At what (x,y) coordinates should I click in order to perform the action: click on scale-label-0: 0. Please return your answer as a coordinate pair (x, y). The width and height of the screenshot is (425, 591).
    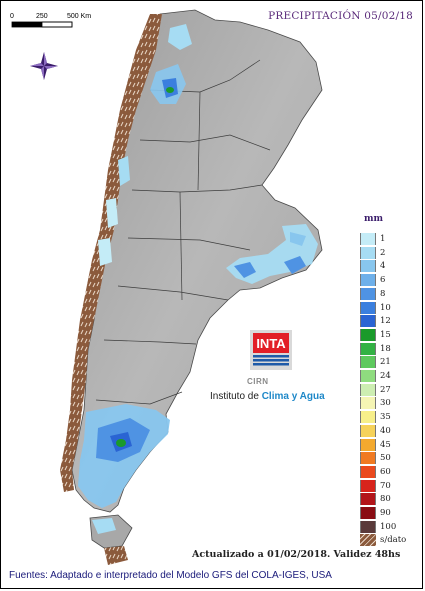
    Looking at the image, I should click on (12, 16).